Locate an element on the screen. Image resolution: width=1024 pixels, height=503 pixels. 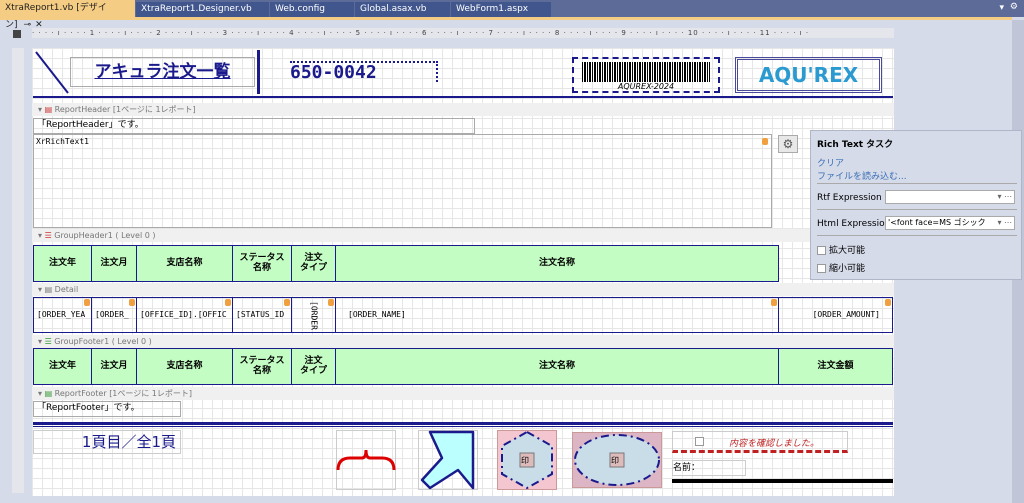
group-footer-cell-order-year: 注文年 is located at coordinates (62, 366).